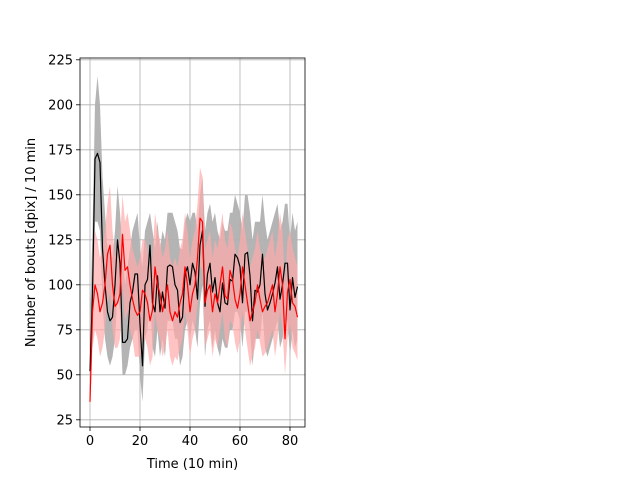 This screenshot has width=640, height=480. Describe the element at coordinates (240, 441) in the screenshot. I see `x-tick-label: 60` at that location.